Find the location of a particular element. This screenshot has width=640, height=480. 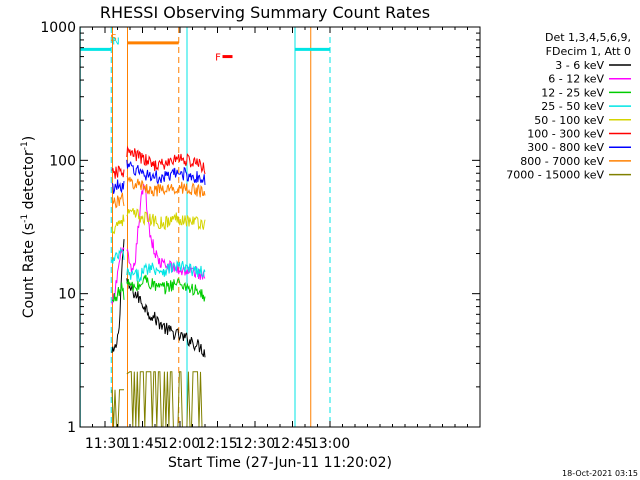

legend-label: 12 - 25 keV is located at coordinates (572, 92).